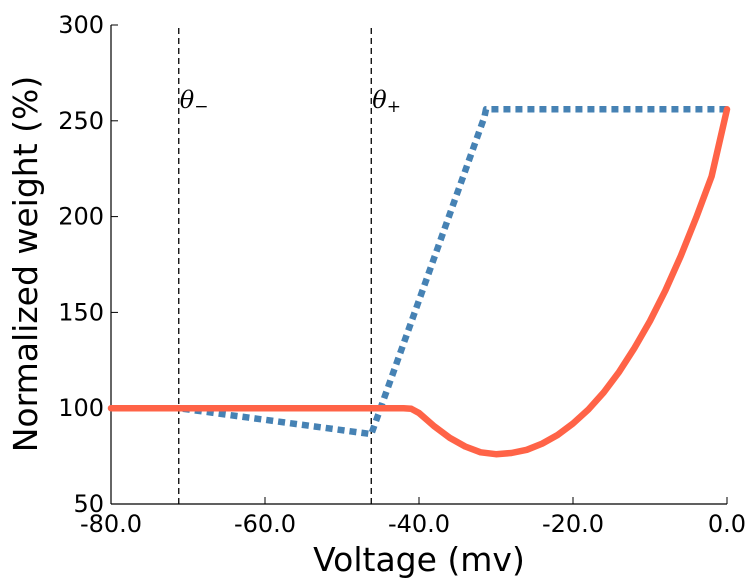  I want to click on x-axis-title: Voltage (mv), so click(419, 559).